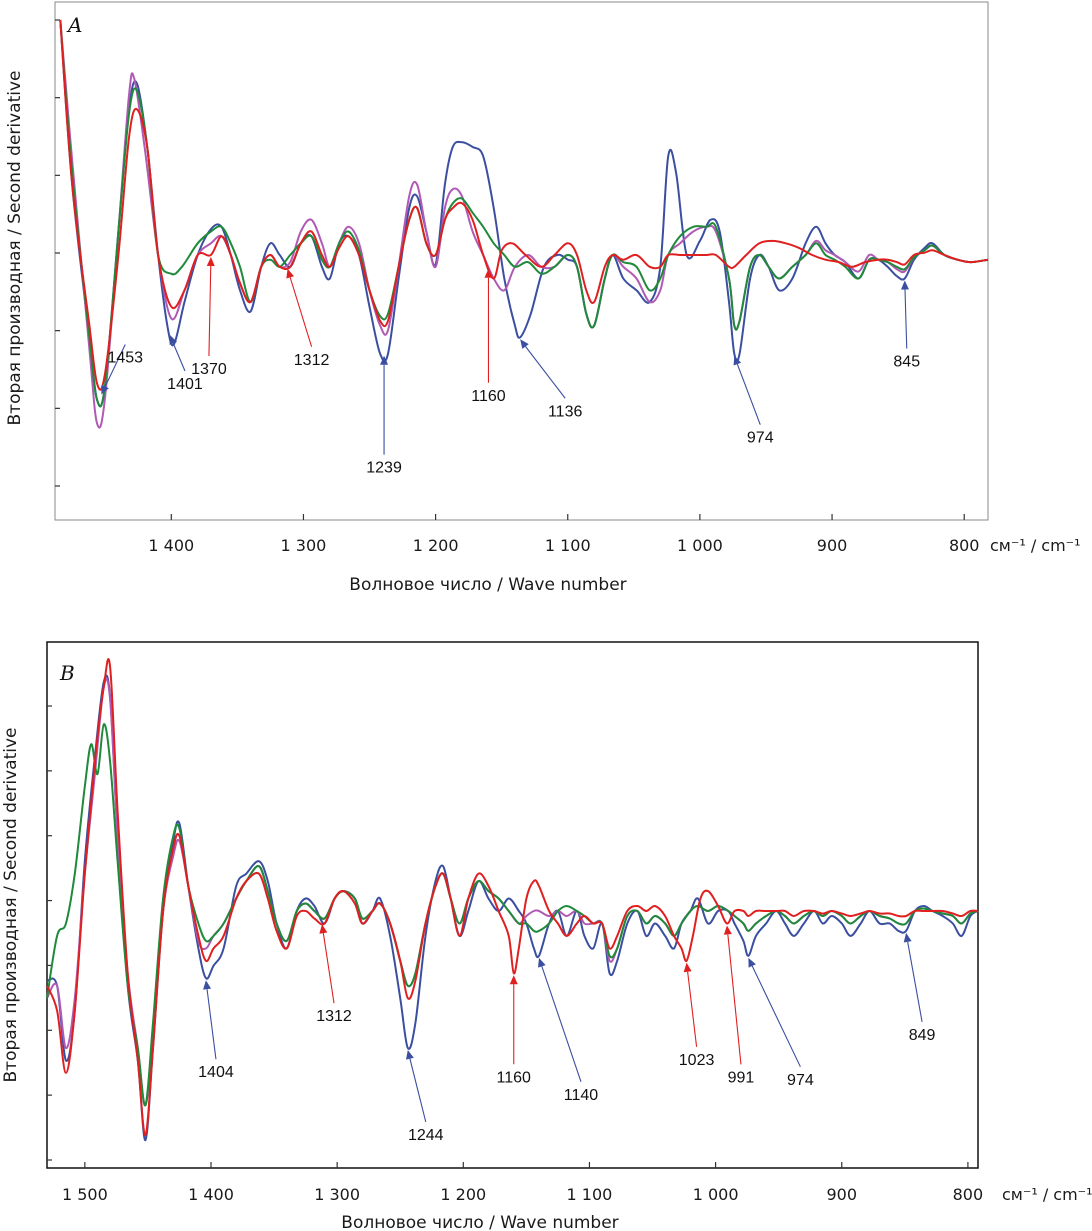 This screenshot has height=1231, width=1092. Describe the element at coordinates (125, 357) in the screenshot. I see `annotation-label: 1453` at that location.